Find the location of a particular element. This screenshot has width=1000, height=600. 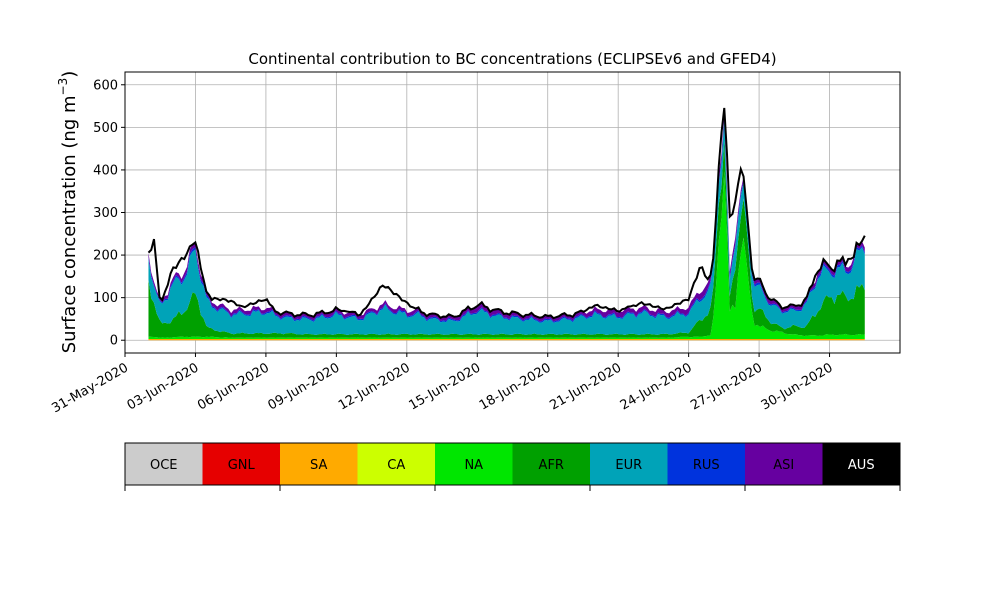

y-axis-label-main: Surface concentration (ng m is located at coordinates (69, 224).